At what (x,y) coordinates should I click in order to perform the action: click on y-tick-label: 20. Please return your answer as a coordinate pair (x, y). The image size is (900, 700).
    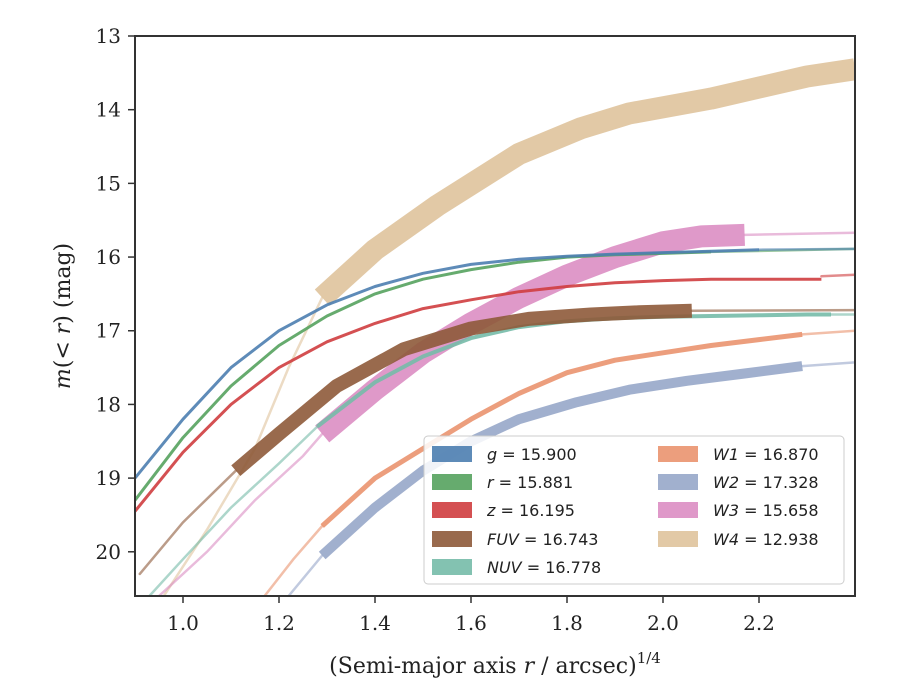
    Looking at the image, I should click on (108, 552).